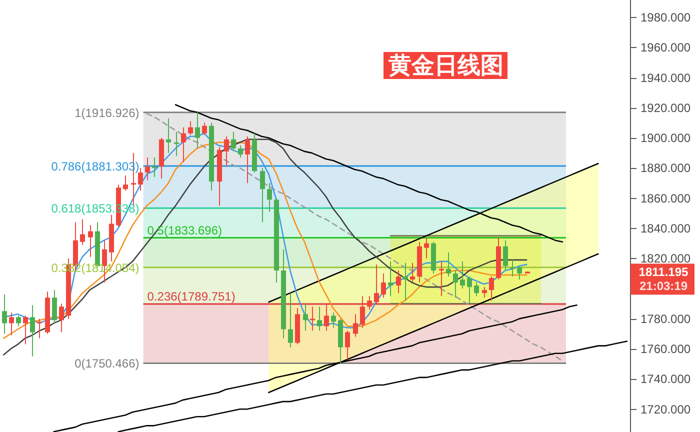 The image size is (700, 432). I want to click on ytick: 1780.000, so click(665, 319).